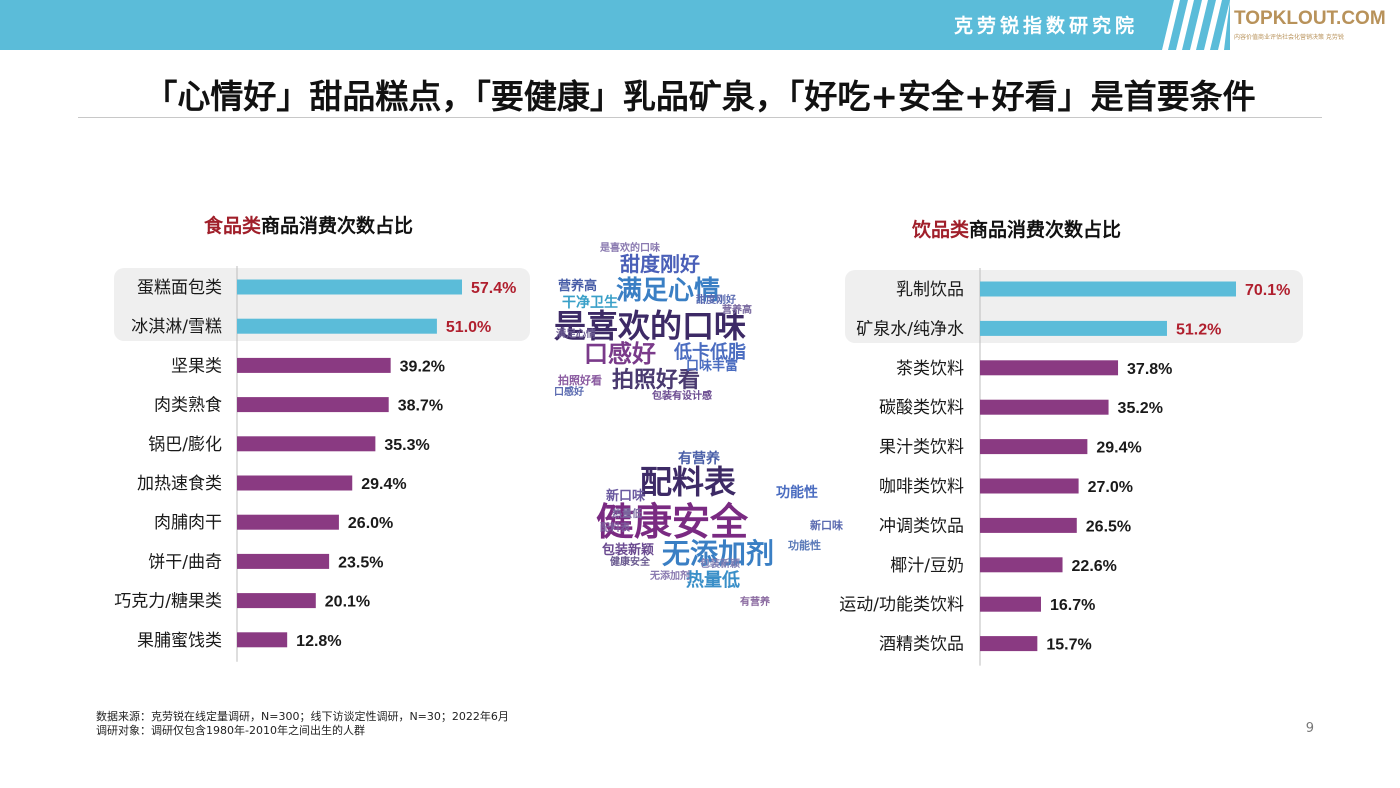  I want to click on food-category-label: 肉类熟食, so click(188, 405).